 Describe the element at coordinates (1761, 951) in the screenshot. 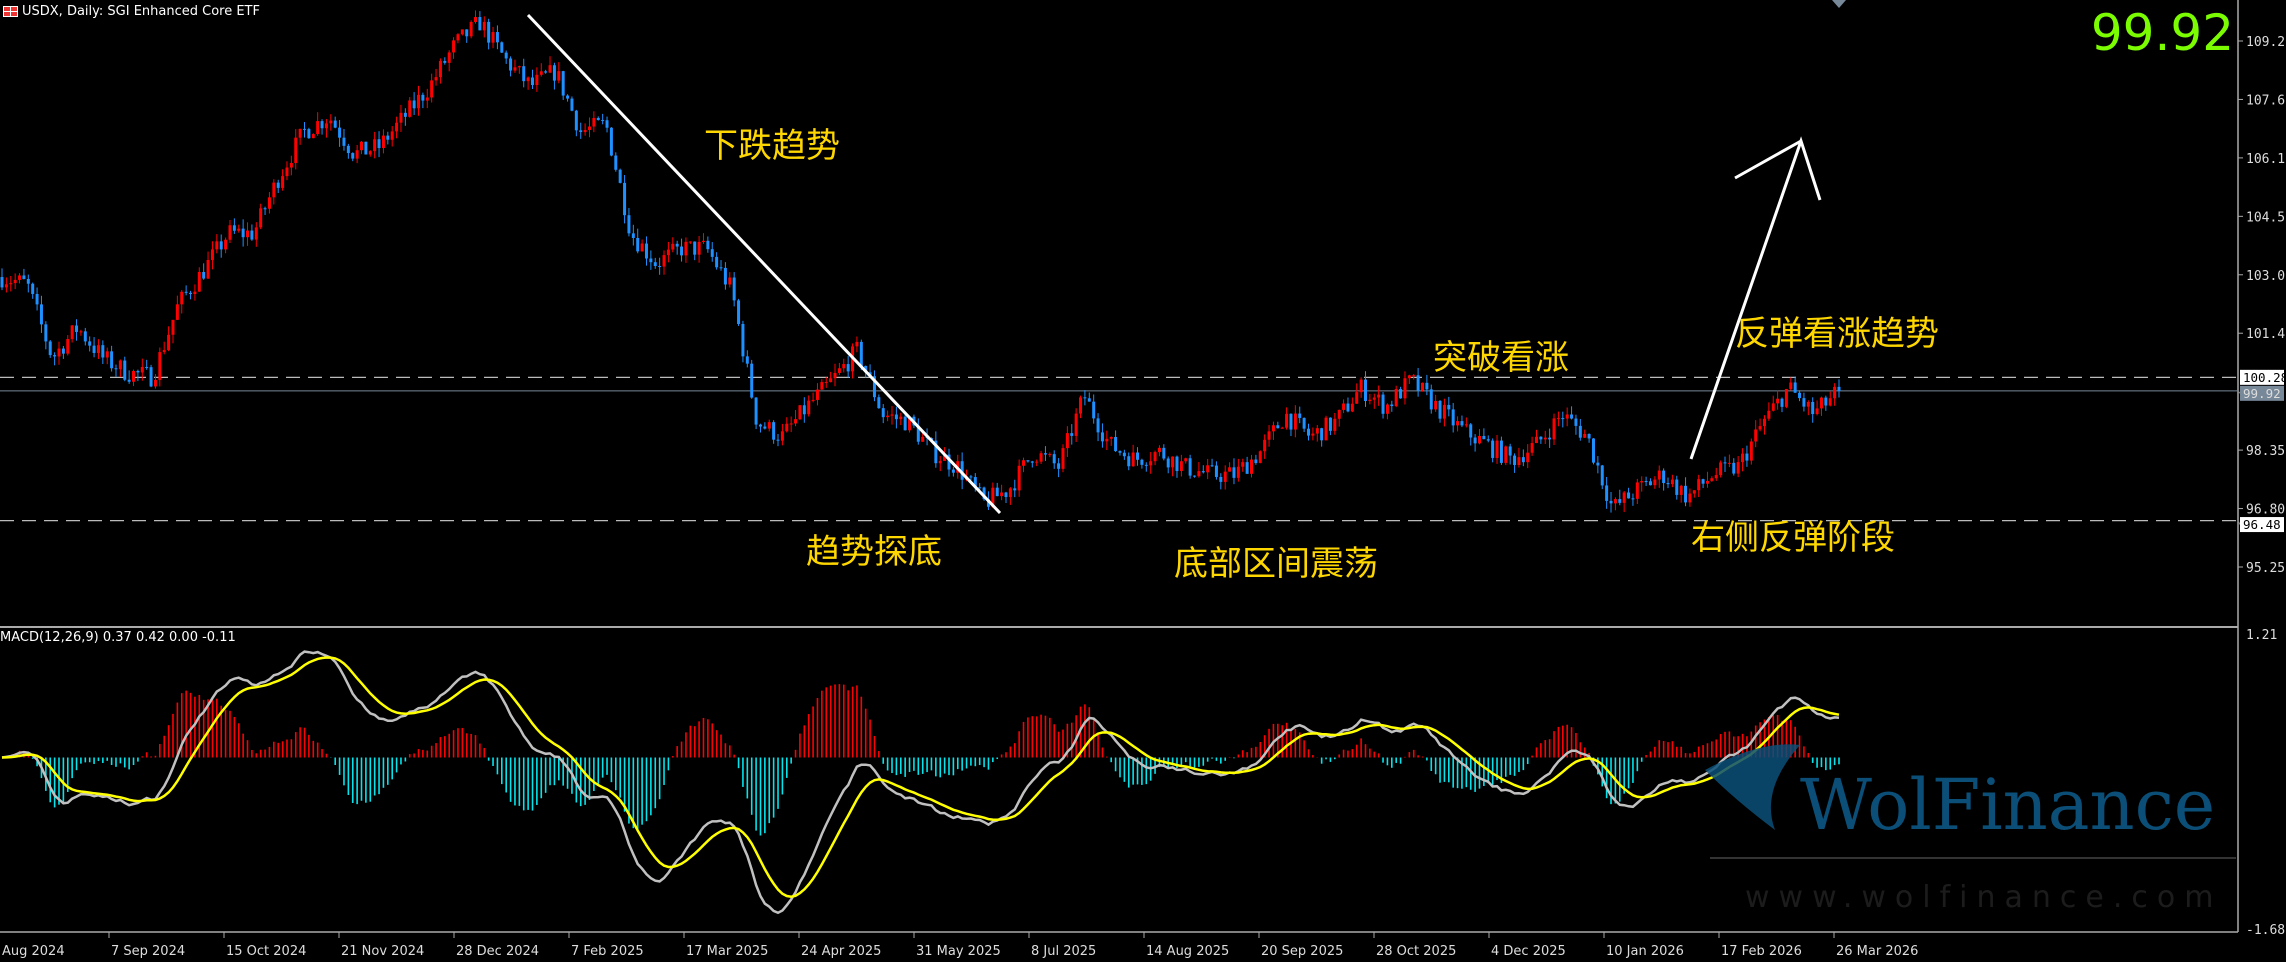

I see `date-tick-label: 17 Feb 2026` at that location.